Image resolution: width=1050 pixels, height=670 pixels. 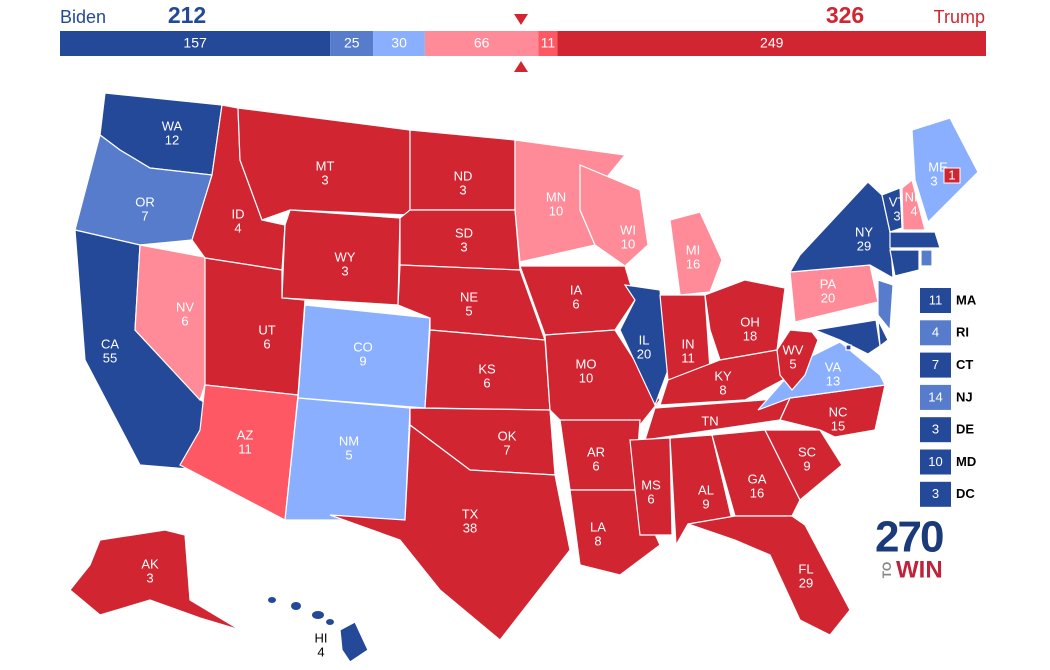 I want to click on right-total: 326, so click(x=845, y=15).